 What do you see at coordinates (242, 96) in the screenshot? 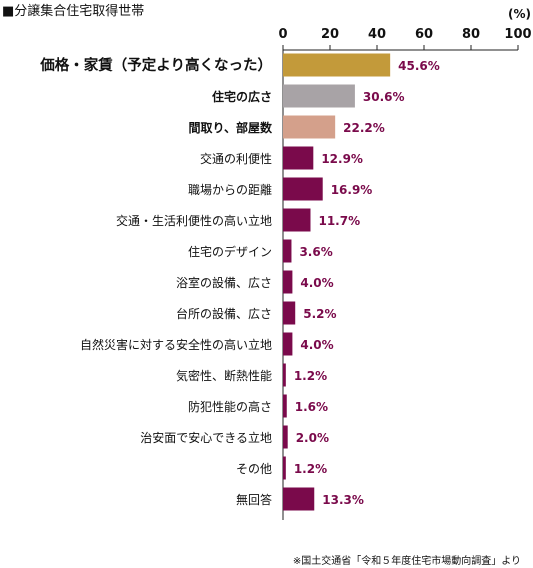
I see `category-label: 住宅の広さ` at bounding box center [242, 96].